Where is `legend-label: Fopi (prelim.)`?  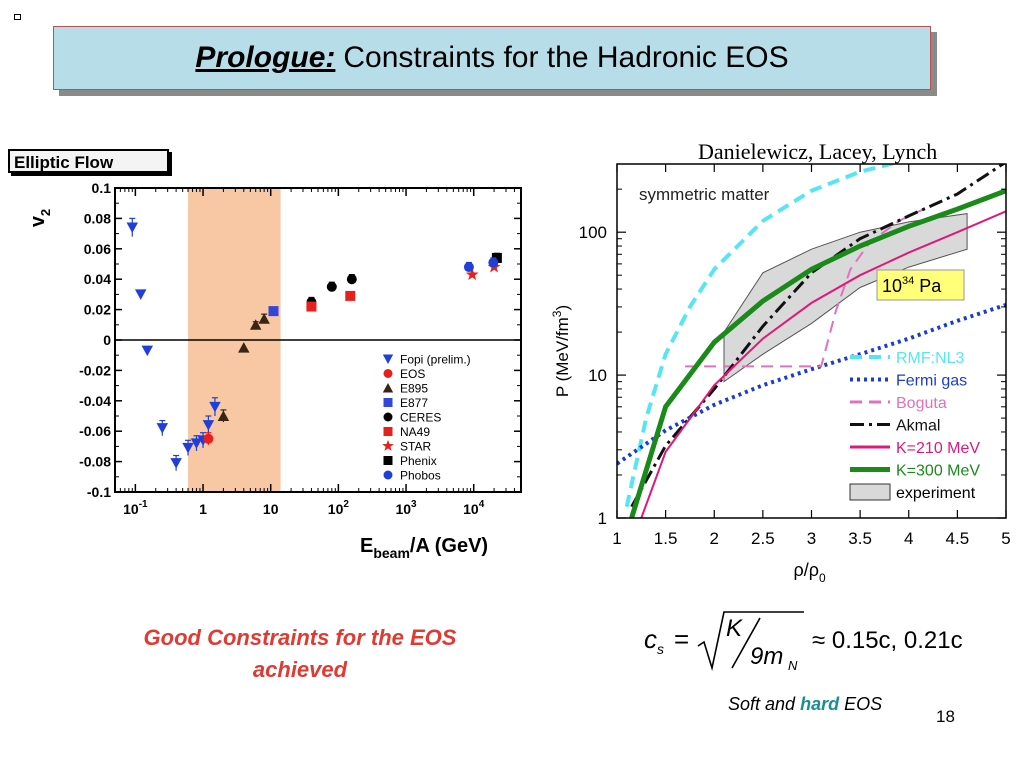 legend-label: Fopi (prelim.) is located at coordinates (435, 360).